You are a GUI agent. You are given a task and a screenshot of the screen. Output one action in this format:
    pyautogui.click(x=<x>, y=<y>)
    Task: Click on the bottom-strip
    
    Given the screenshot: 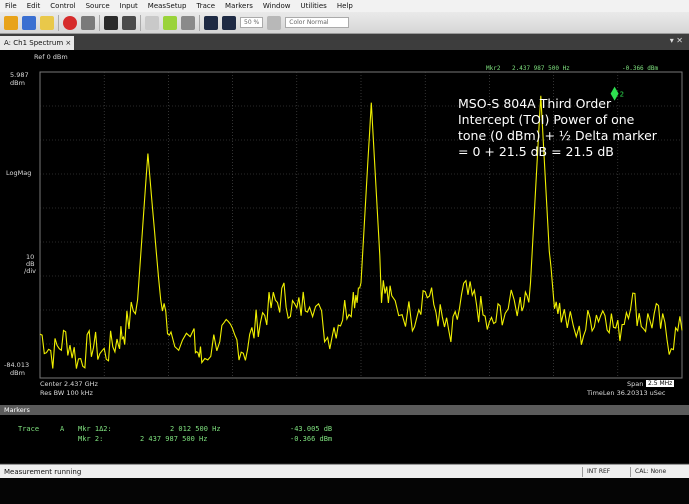 What is the action you would take?
    pyautogui.click(x=344, y=491)
    